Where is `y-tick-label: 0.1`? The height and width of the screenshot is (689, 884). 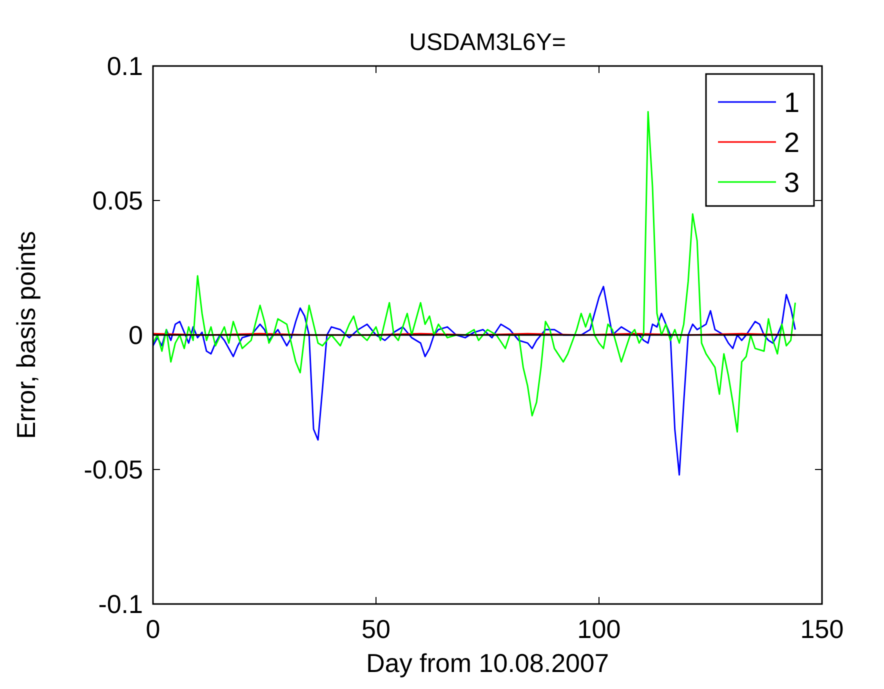 y-tick-label: 0.1 is located at coordinates (124, 66).